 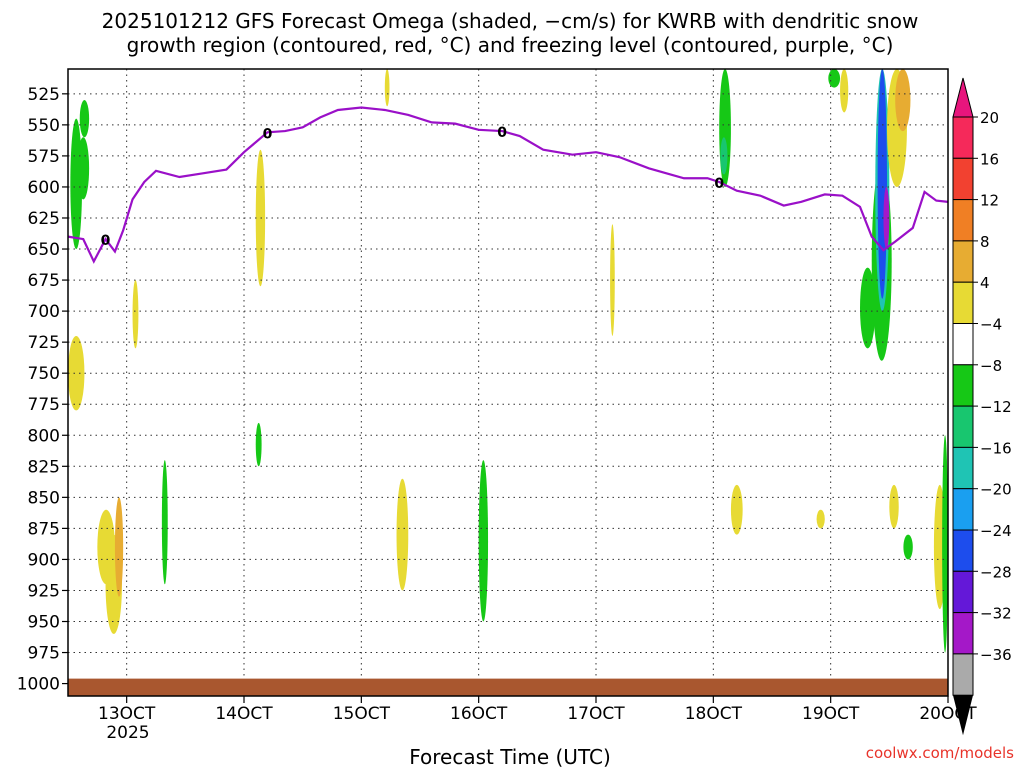 I want to click on y-tick-label: 975, so click(x=44, y=654).